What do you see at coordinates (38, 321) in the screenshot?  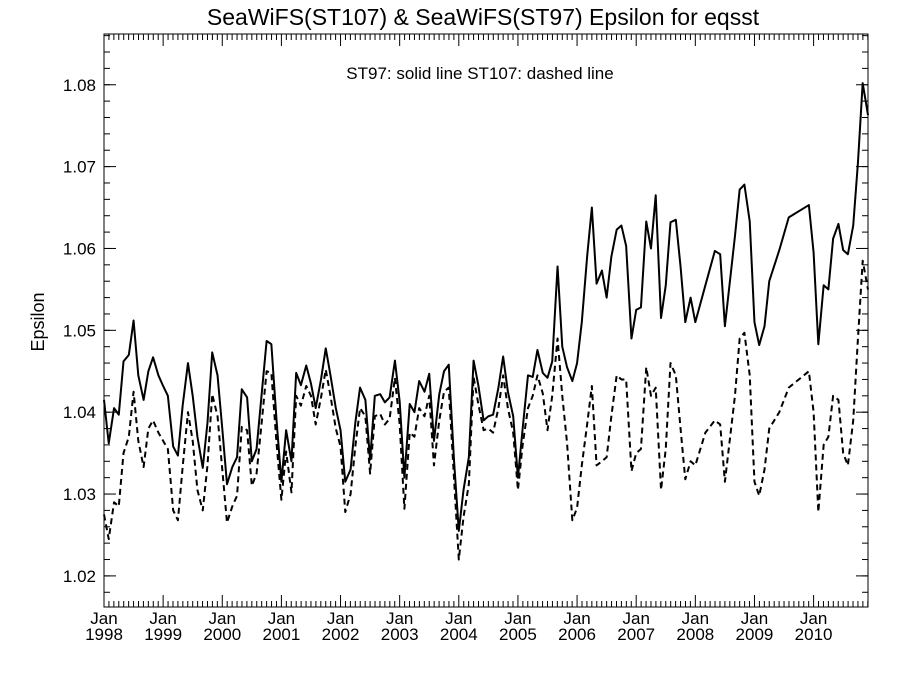 I see `y-axis-label: Epsilon` at bounding box center [38, 321].